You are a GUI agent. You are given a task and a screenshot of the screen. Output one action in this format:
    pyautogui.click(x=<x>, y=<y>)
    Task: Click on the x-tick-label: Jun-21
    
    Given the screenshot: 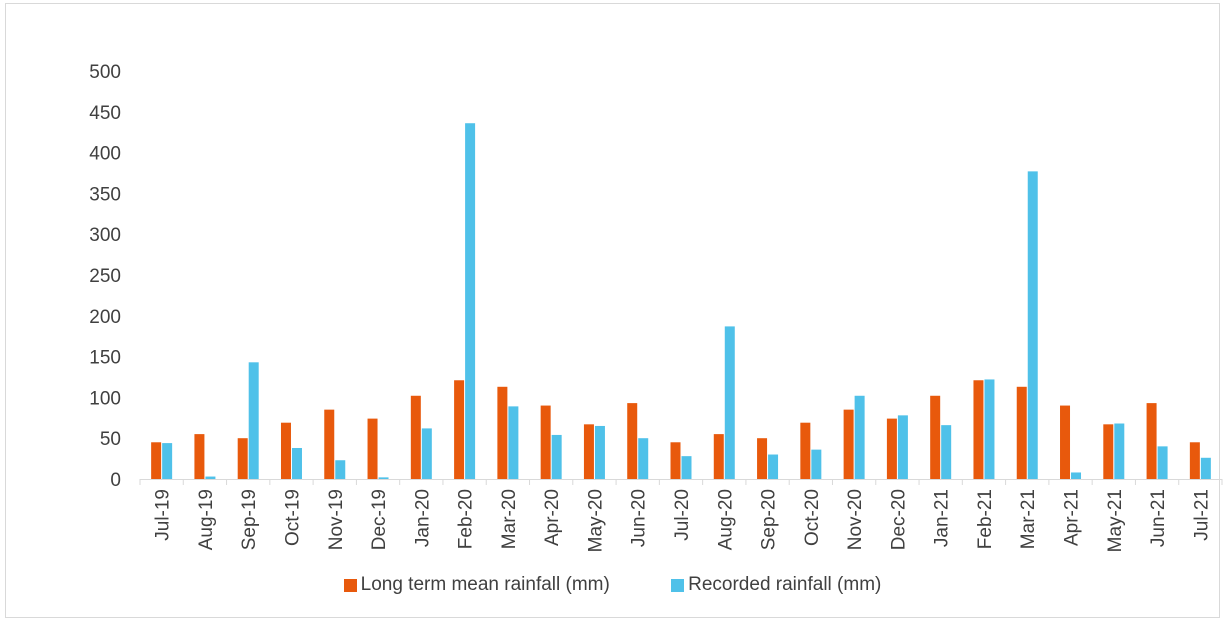 What is the action you would take?
    pyautogui.click(x=1158, y=518)
    